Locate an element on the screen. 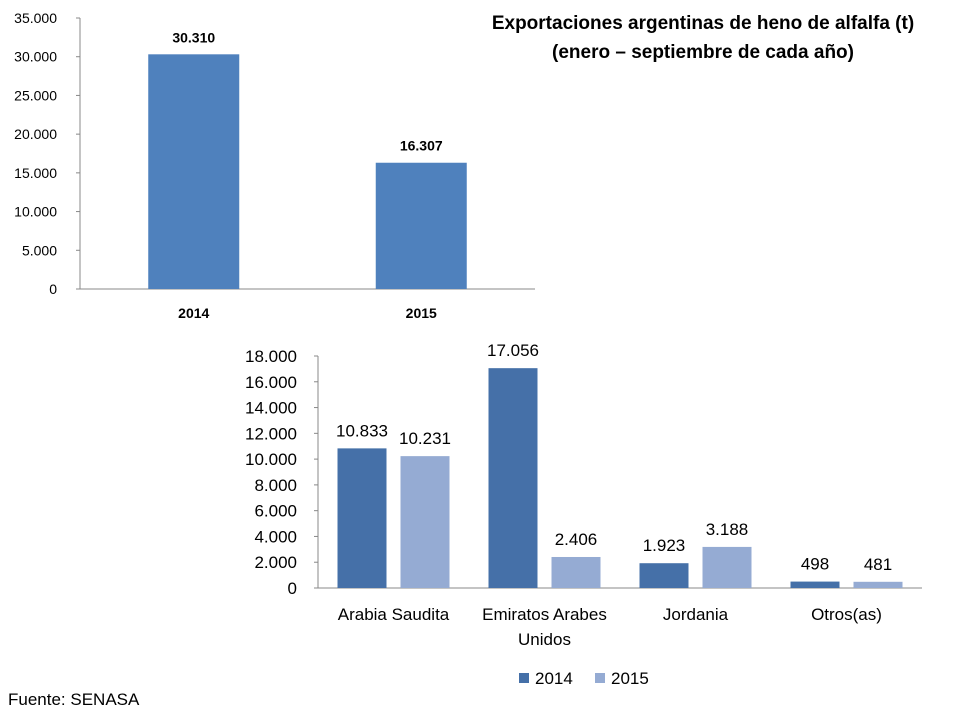  bottom-y-tick-label: 4.000 is located at coordinates (275, 536).